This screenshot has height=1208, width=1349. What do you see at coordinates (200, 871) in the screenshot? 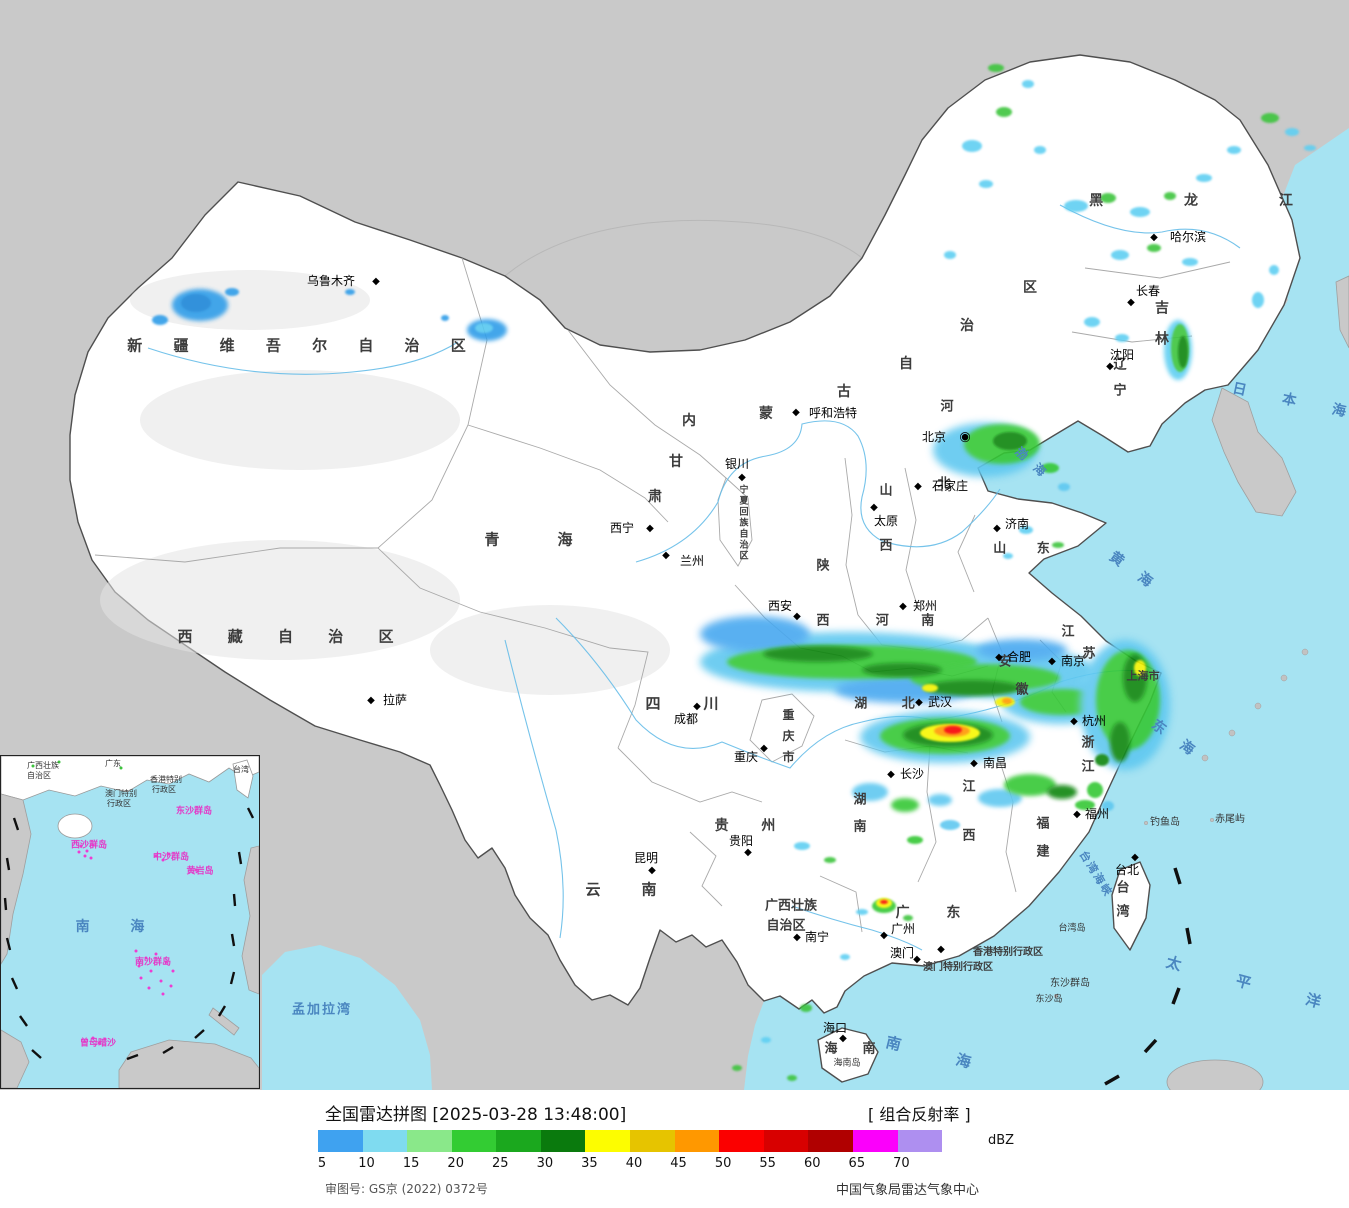
I see `inset-island-group-label: 黄岩岛` at bounding box center [200, 871].